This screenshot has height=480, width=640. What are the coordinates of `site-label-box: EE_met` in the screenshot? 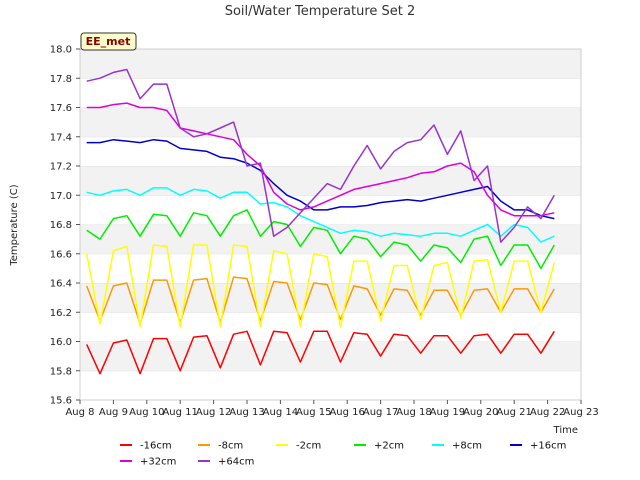 It's located at (108, 41).